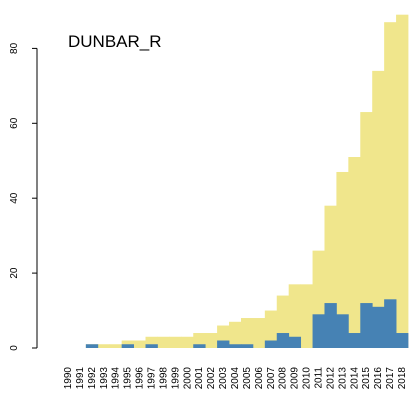  What do you see at coordinates (307, 378) in the screenshot?
I see `x-tick-label: 2010` at bounding box center [307, 378].